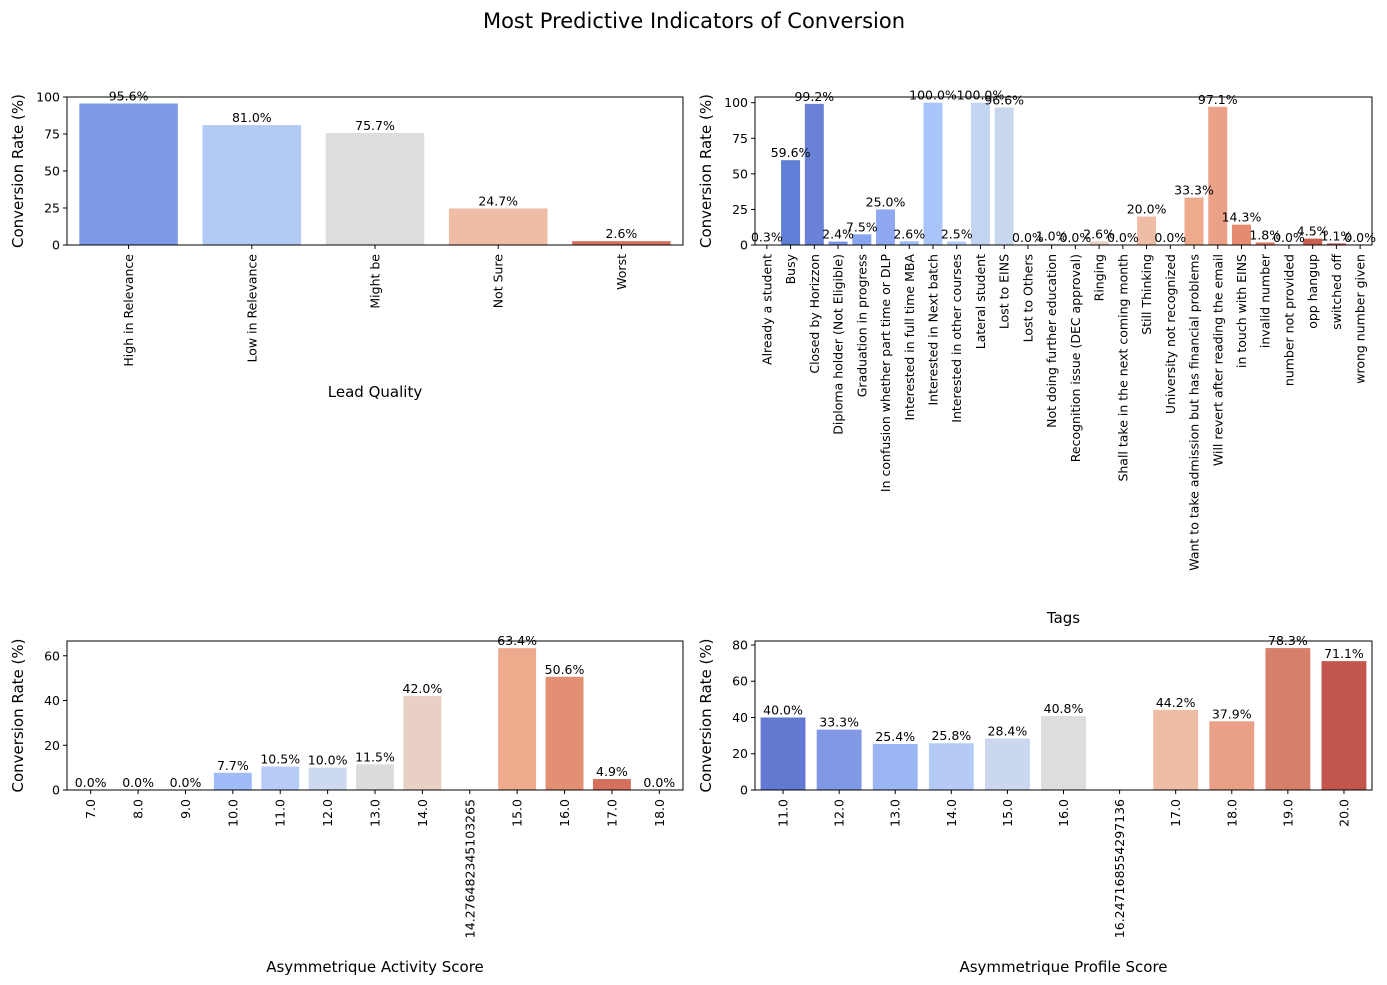 This screenshot has height=985, width=1387. Describe the element at coordinates (862, 226) in the screenshot. I see `data-label: 7.5%` at that location.